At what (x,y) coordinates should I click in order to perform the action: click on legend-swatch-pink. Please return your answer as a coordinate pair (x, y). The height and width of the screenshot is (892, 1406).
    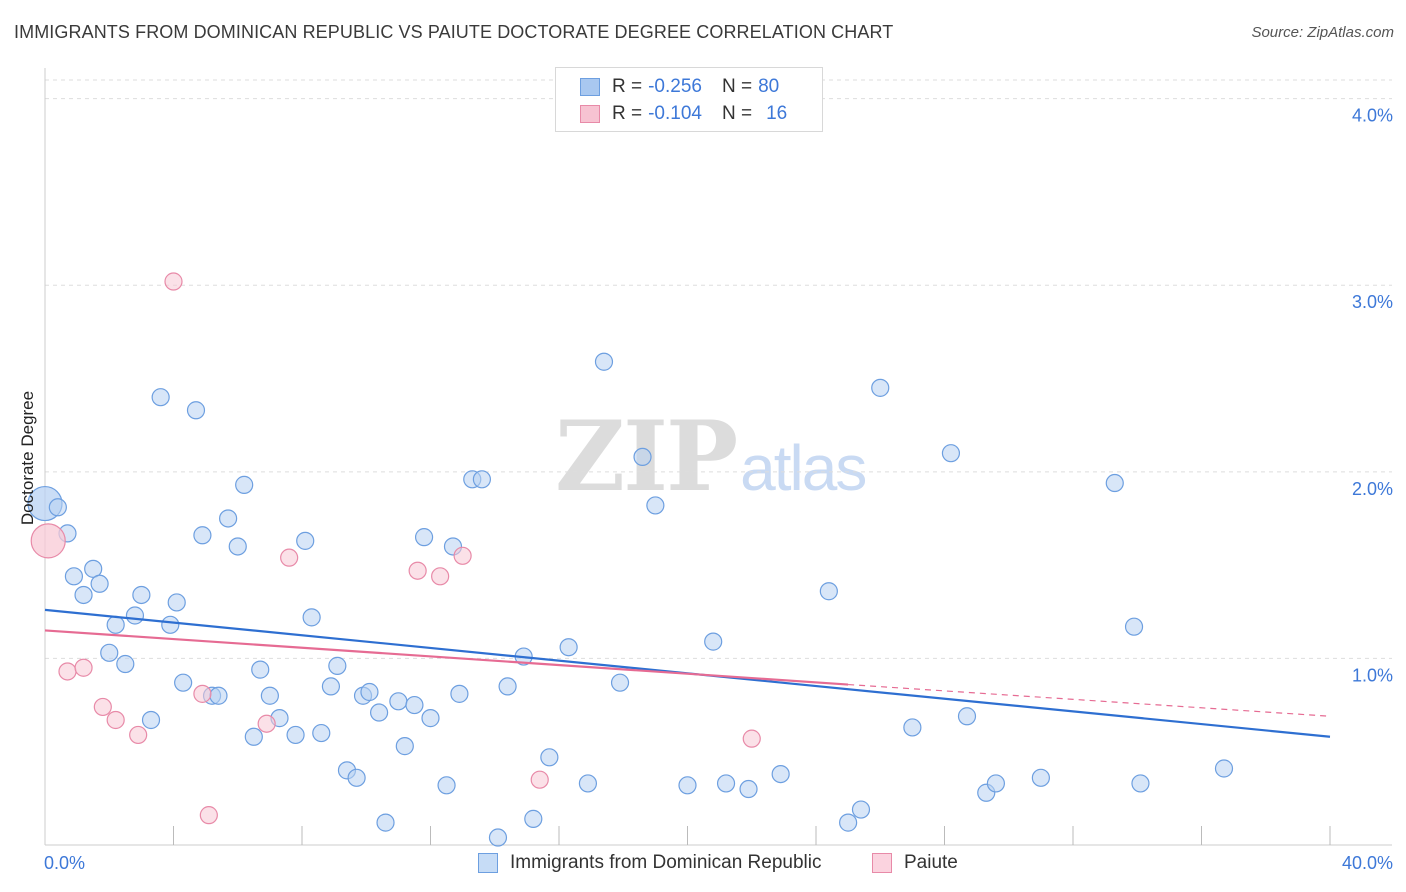
    Looking at the image, I should click on (590, 114).